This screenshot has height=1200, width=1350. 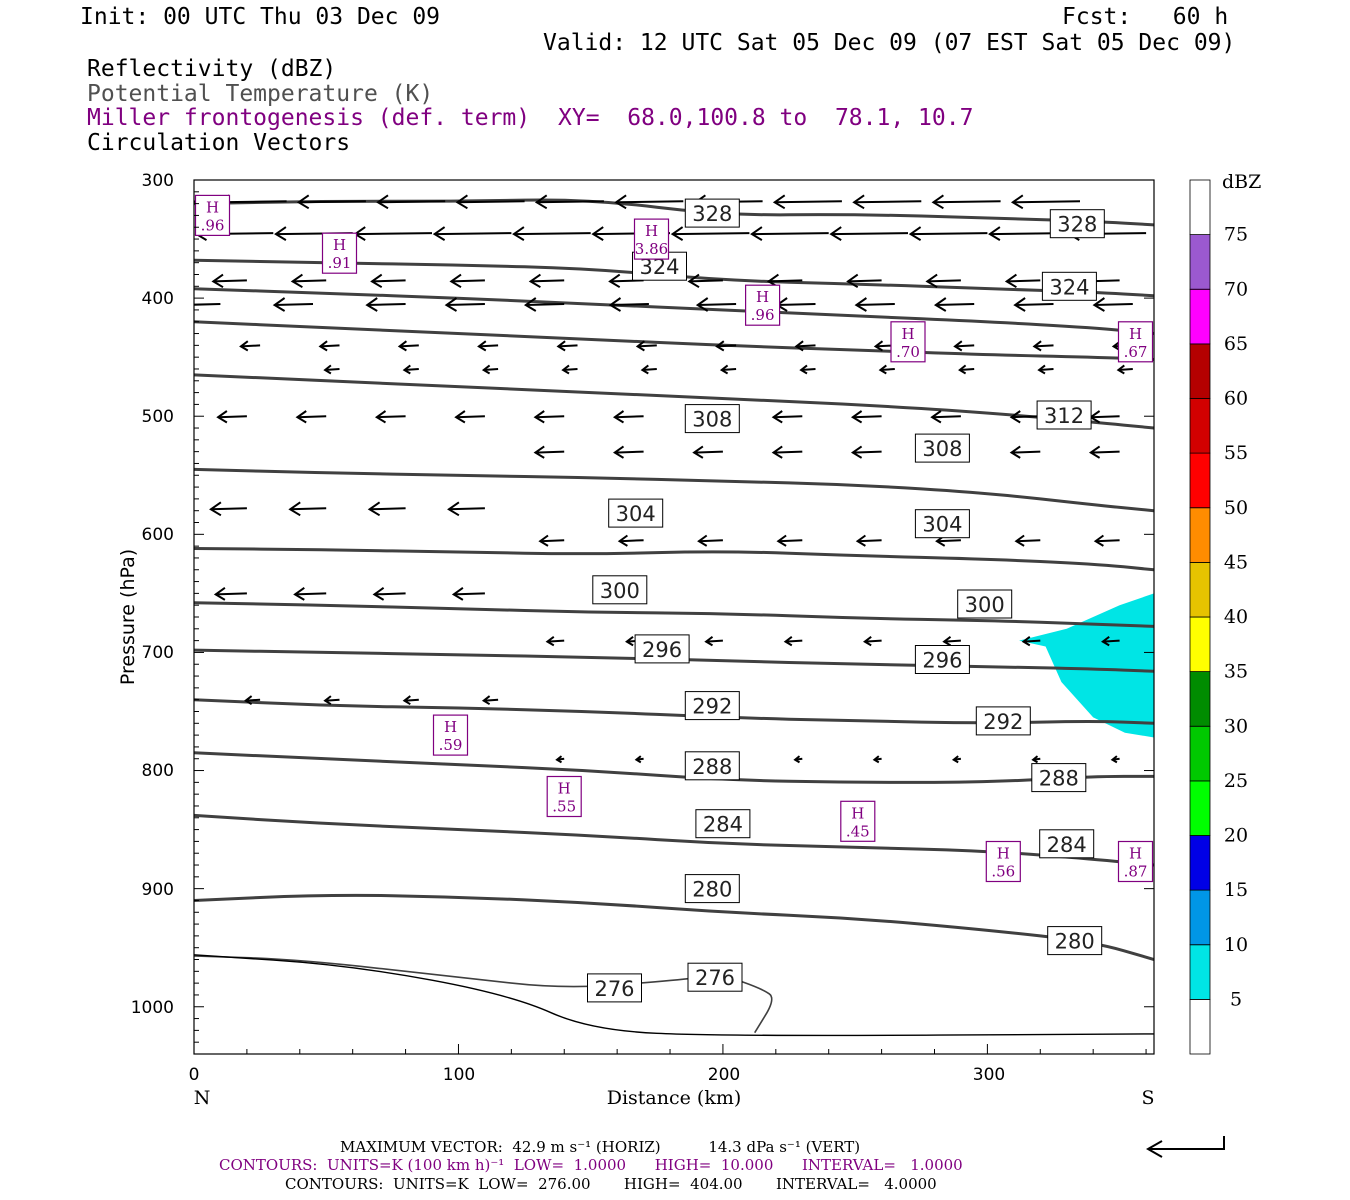 What do you see at coordinates (989, 1075) in the screenshot?
I see `xtick-300: 300` at bounding box center [989, 1075].